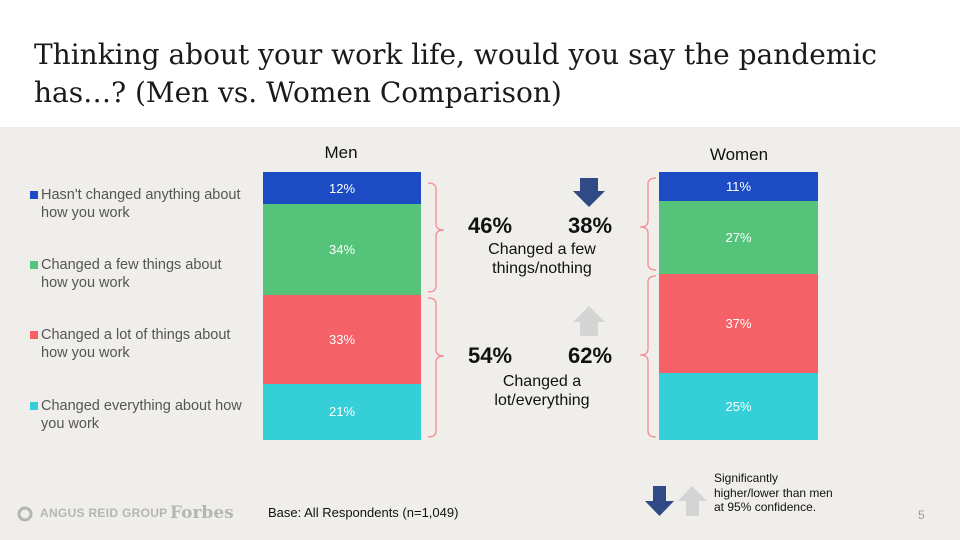 The height and width of the screenshot is (540, 960). I want to click on bar-segment: 34%, so click(342, 250).